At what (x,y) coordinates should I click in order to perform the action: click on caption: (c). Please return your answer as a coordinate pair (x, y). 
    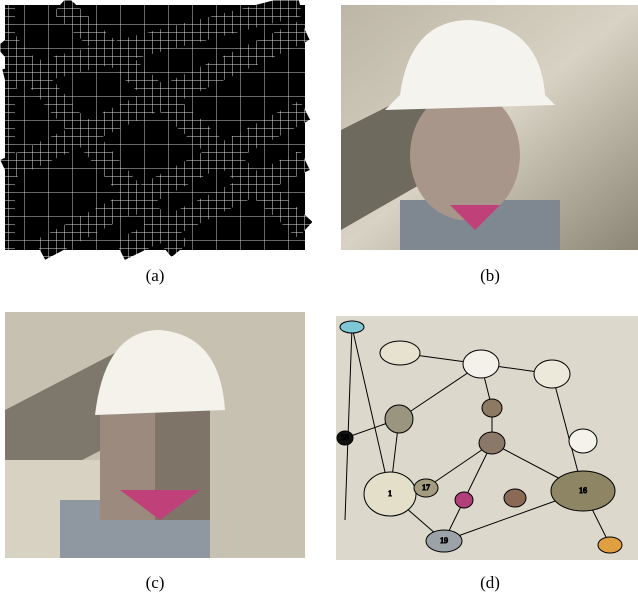
    Looking at the image, I should click on (155, 582).